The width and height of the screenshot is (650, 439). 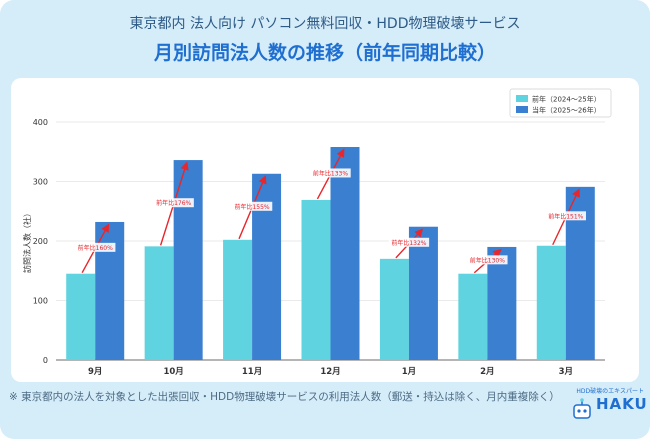 I want to click on y-tick-label: 300, so click(x=40, y=182).